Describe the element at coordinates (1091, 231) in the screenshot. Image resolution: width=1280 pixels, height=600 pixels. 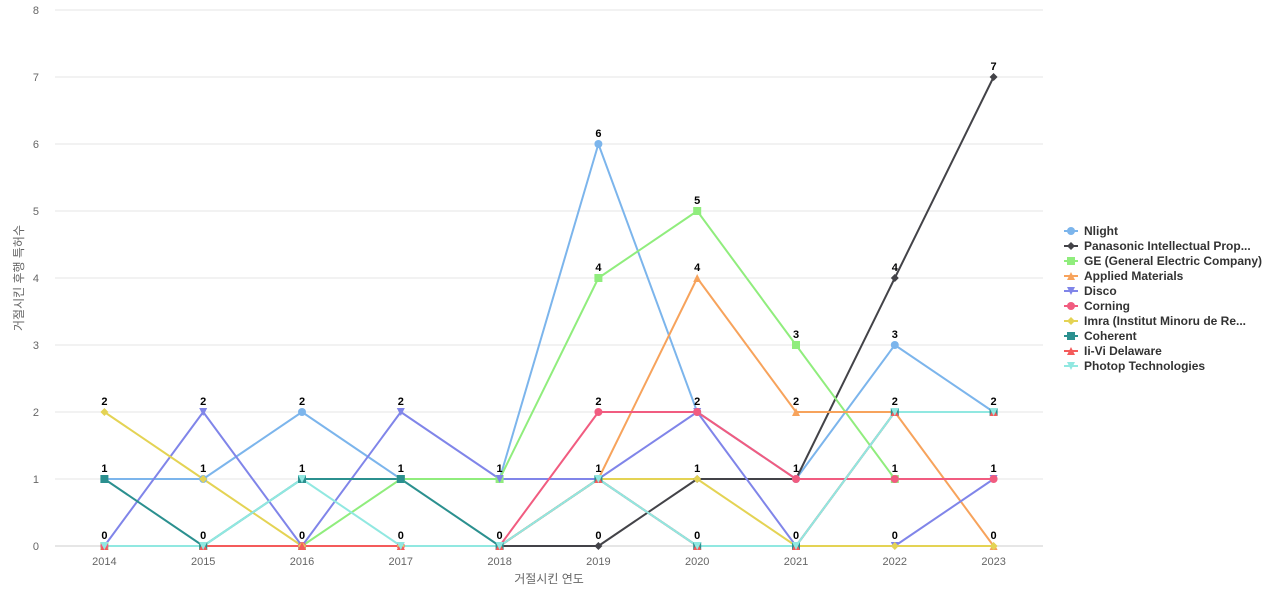
I see `legend-item: Nlight` at that location.